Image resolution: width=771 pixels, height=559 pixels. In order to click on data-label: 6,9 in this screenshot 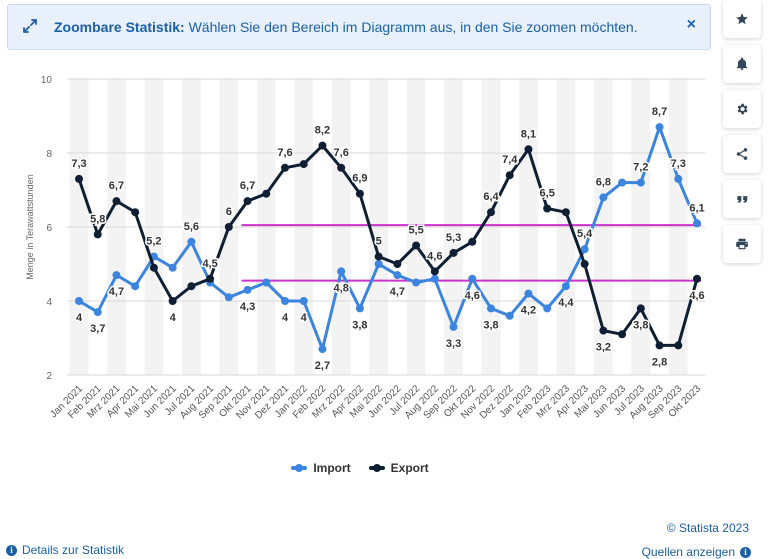, I will do `click(359, 179)`.